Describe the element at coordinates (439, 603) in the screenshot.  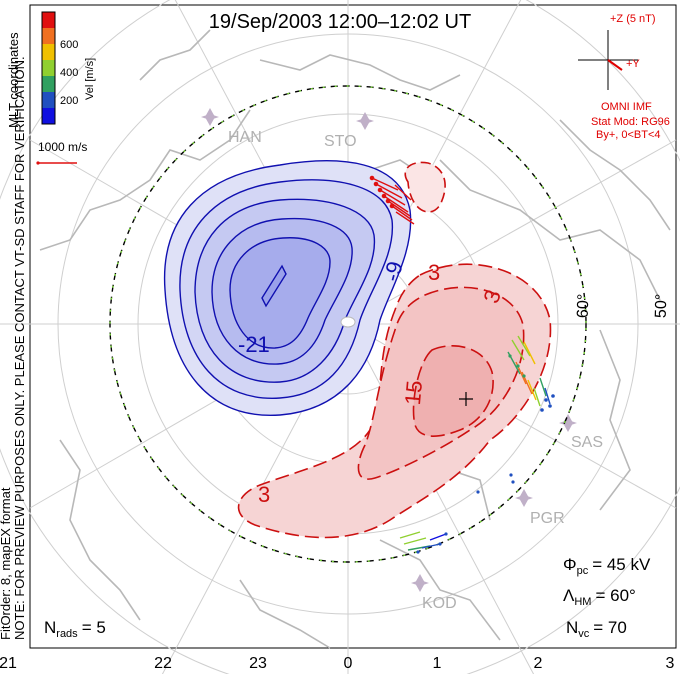
I see `station-label-kod: KOD` at that location.